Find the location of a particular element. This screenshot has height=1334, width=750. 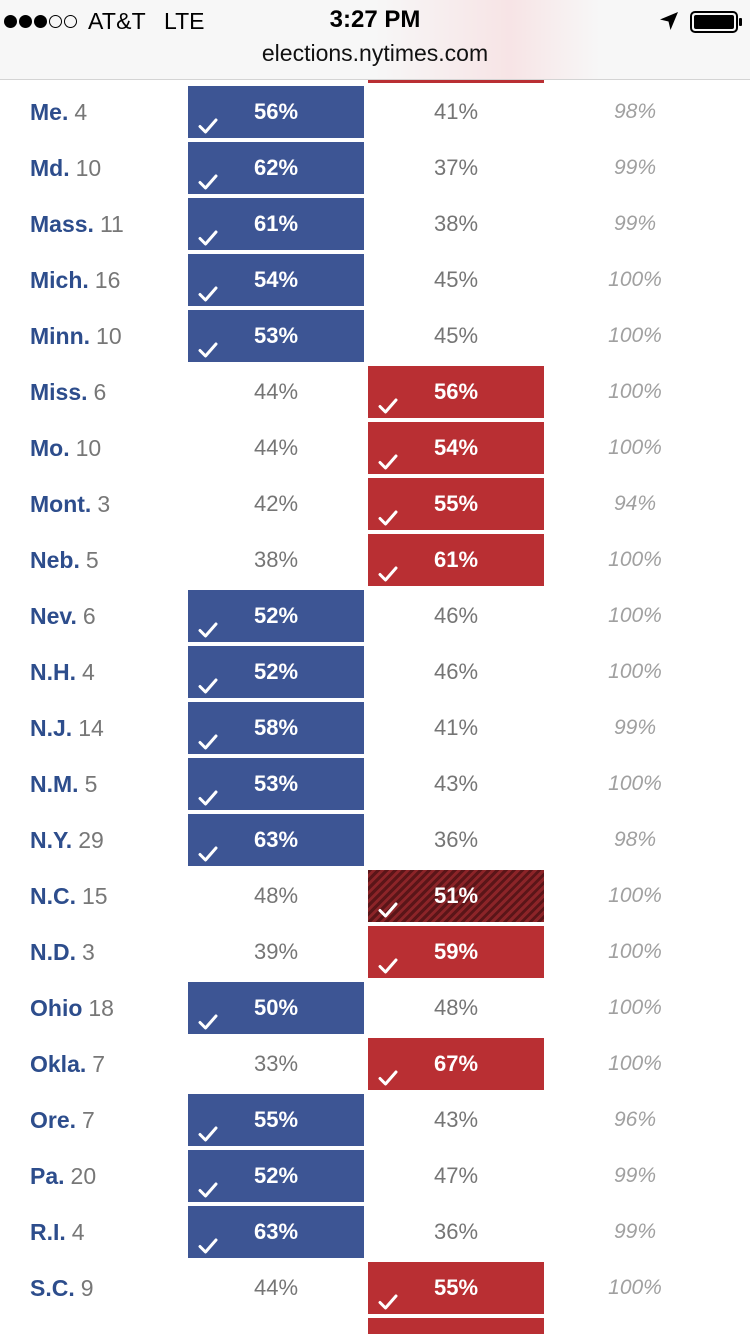

state-label: N.M. 5 is located at coordinates (63, 784).